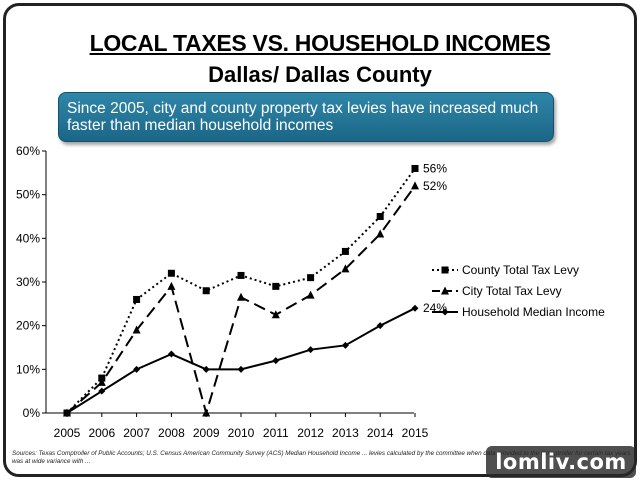 This screenshot has height=480, width=640. What do you see at coordinates (512, 291) in the screenshot?
I see `legend-label: City Total Tax Levy` at bounding box center [512, 291].